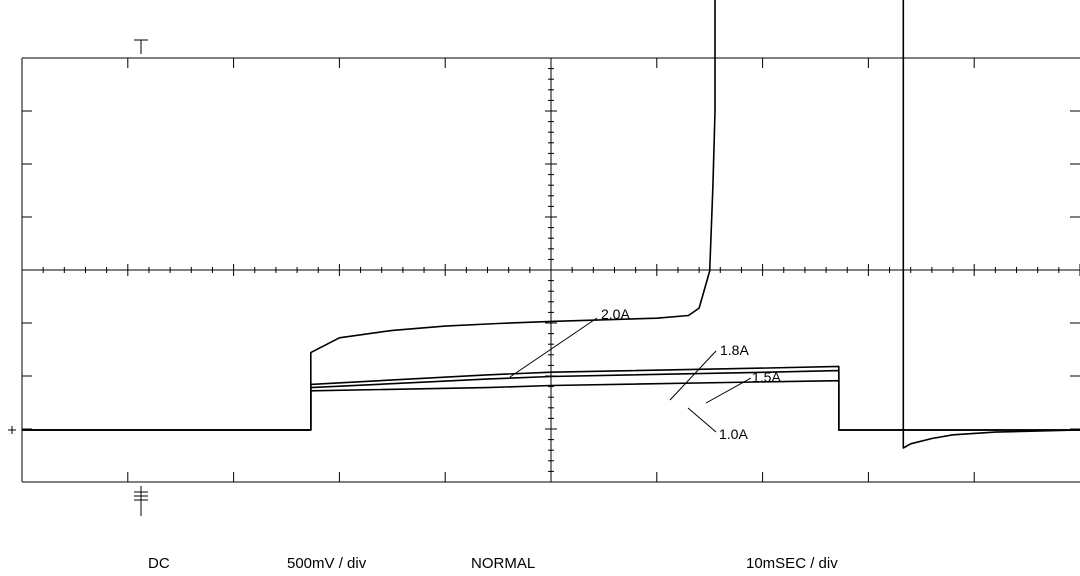 Image resolution: width=1080 pixels, height=576 pixels. Describe the element at coordinates (734, 350) in the screenshot. I see `trace-label-1-8A: 1.8A` at that location.